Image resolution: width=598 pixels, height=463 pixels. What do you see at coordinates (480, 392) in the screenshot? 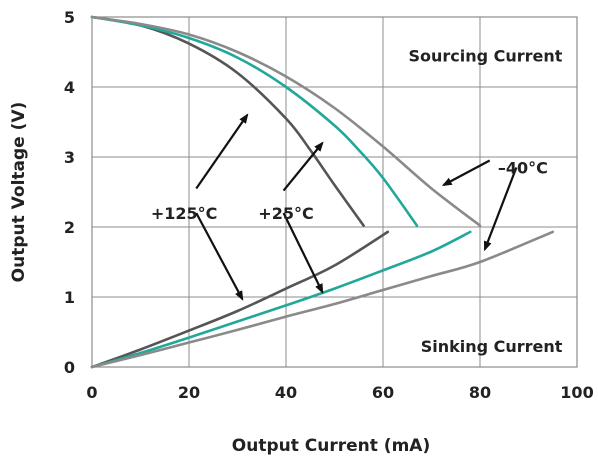
I see `x-tick-label: 80` at bounding box center [480, 392].